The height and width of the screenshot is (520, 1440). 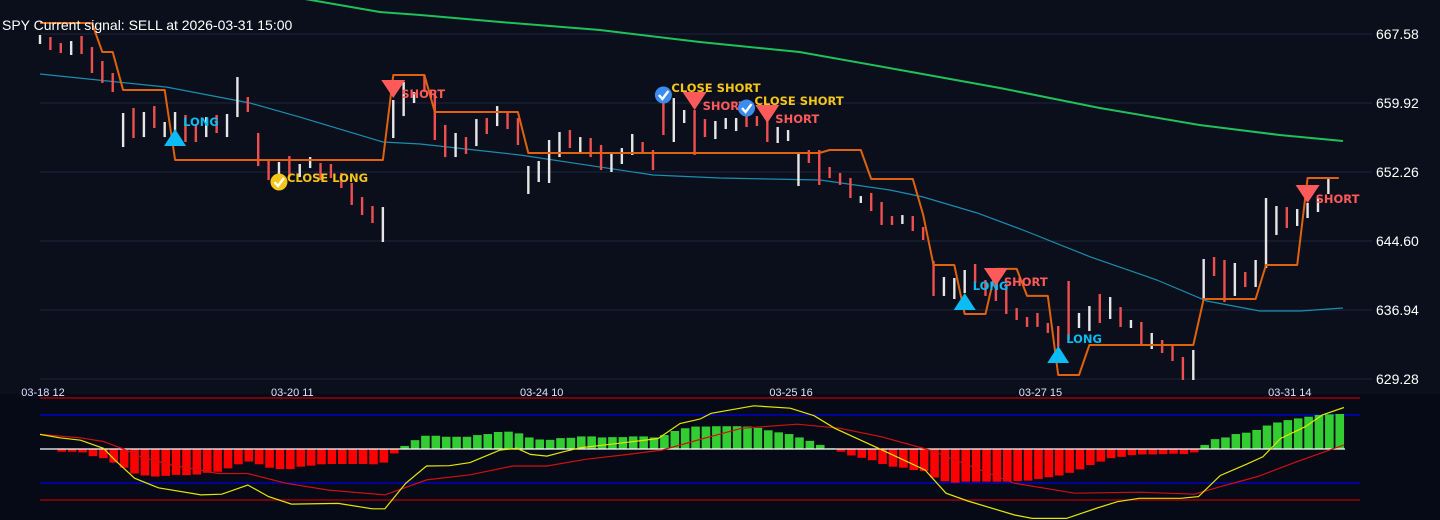 What do you see at coordinates (1397, 379) in the screenshot?
I see `y-tick-label: 629.28` at bounding box center [1397, 379].